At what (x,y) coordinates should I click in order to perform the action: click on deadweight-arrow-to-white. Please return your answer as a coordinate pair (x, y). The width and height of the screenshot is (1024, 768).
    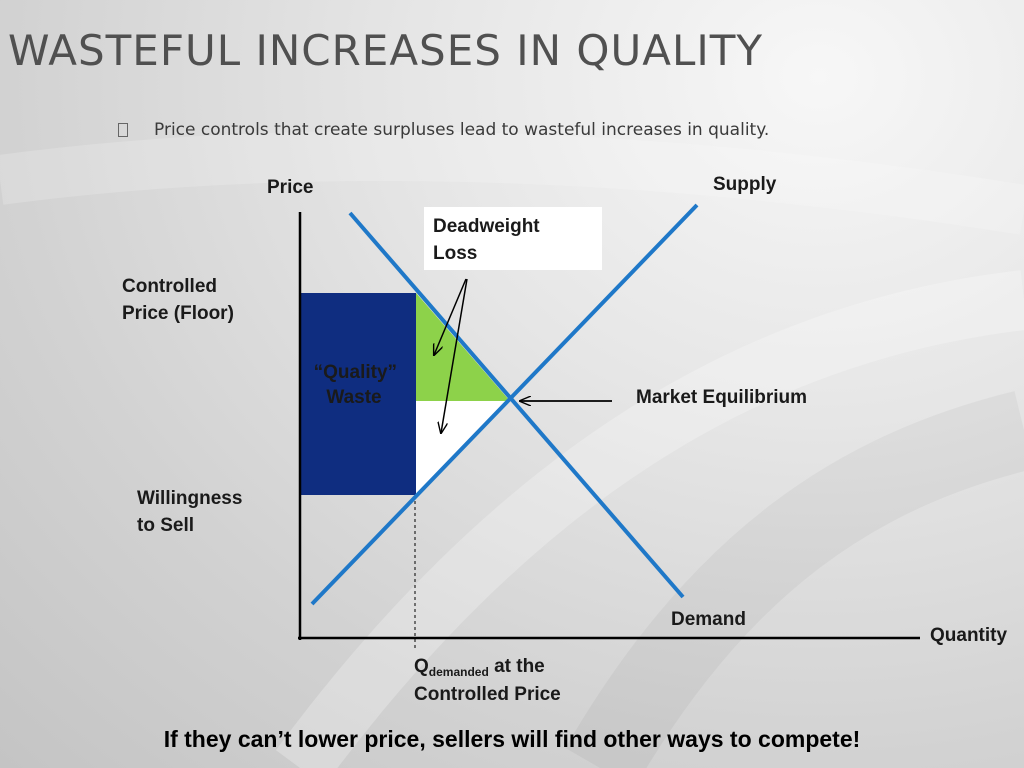
    Looking at the image, I should click on (454, 355).